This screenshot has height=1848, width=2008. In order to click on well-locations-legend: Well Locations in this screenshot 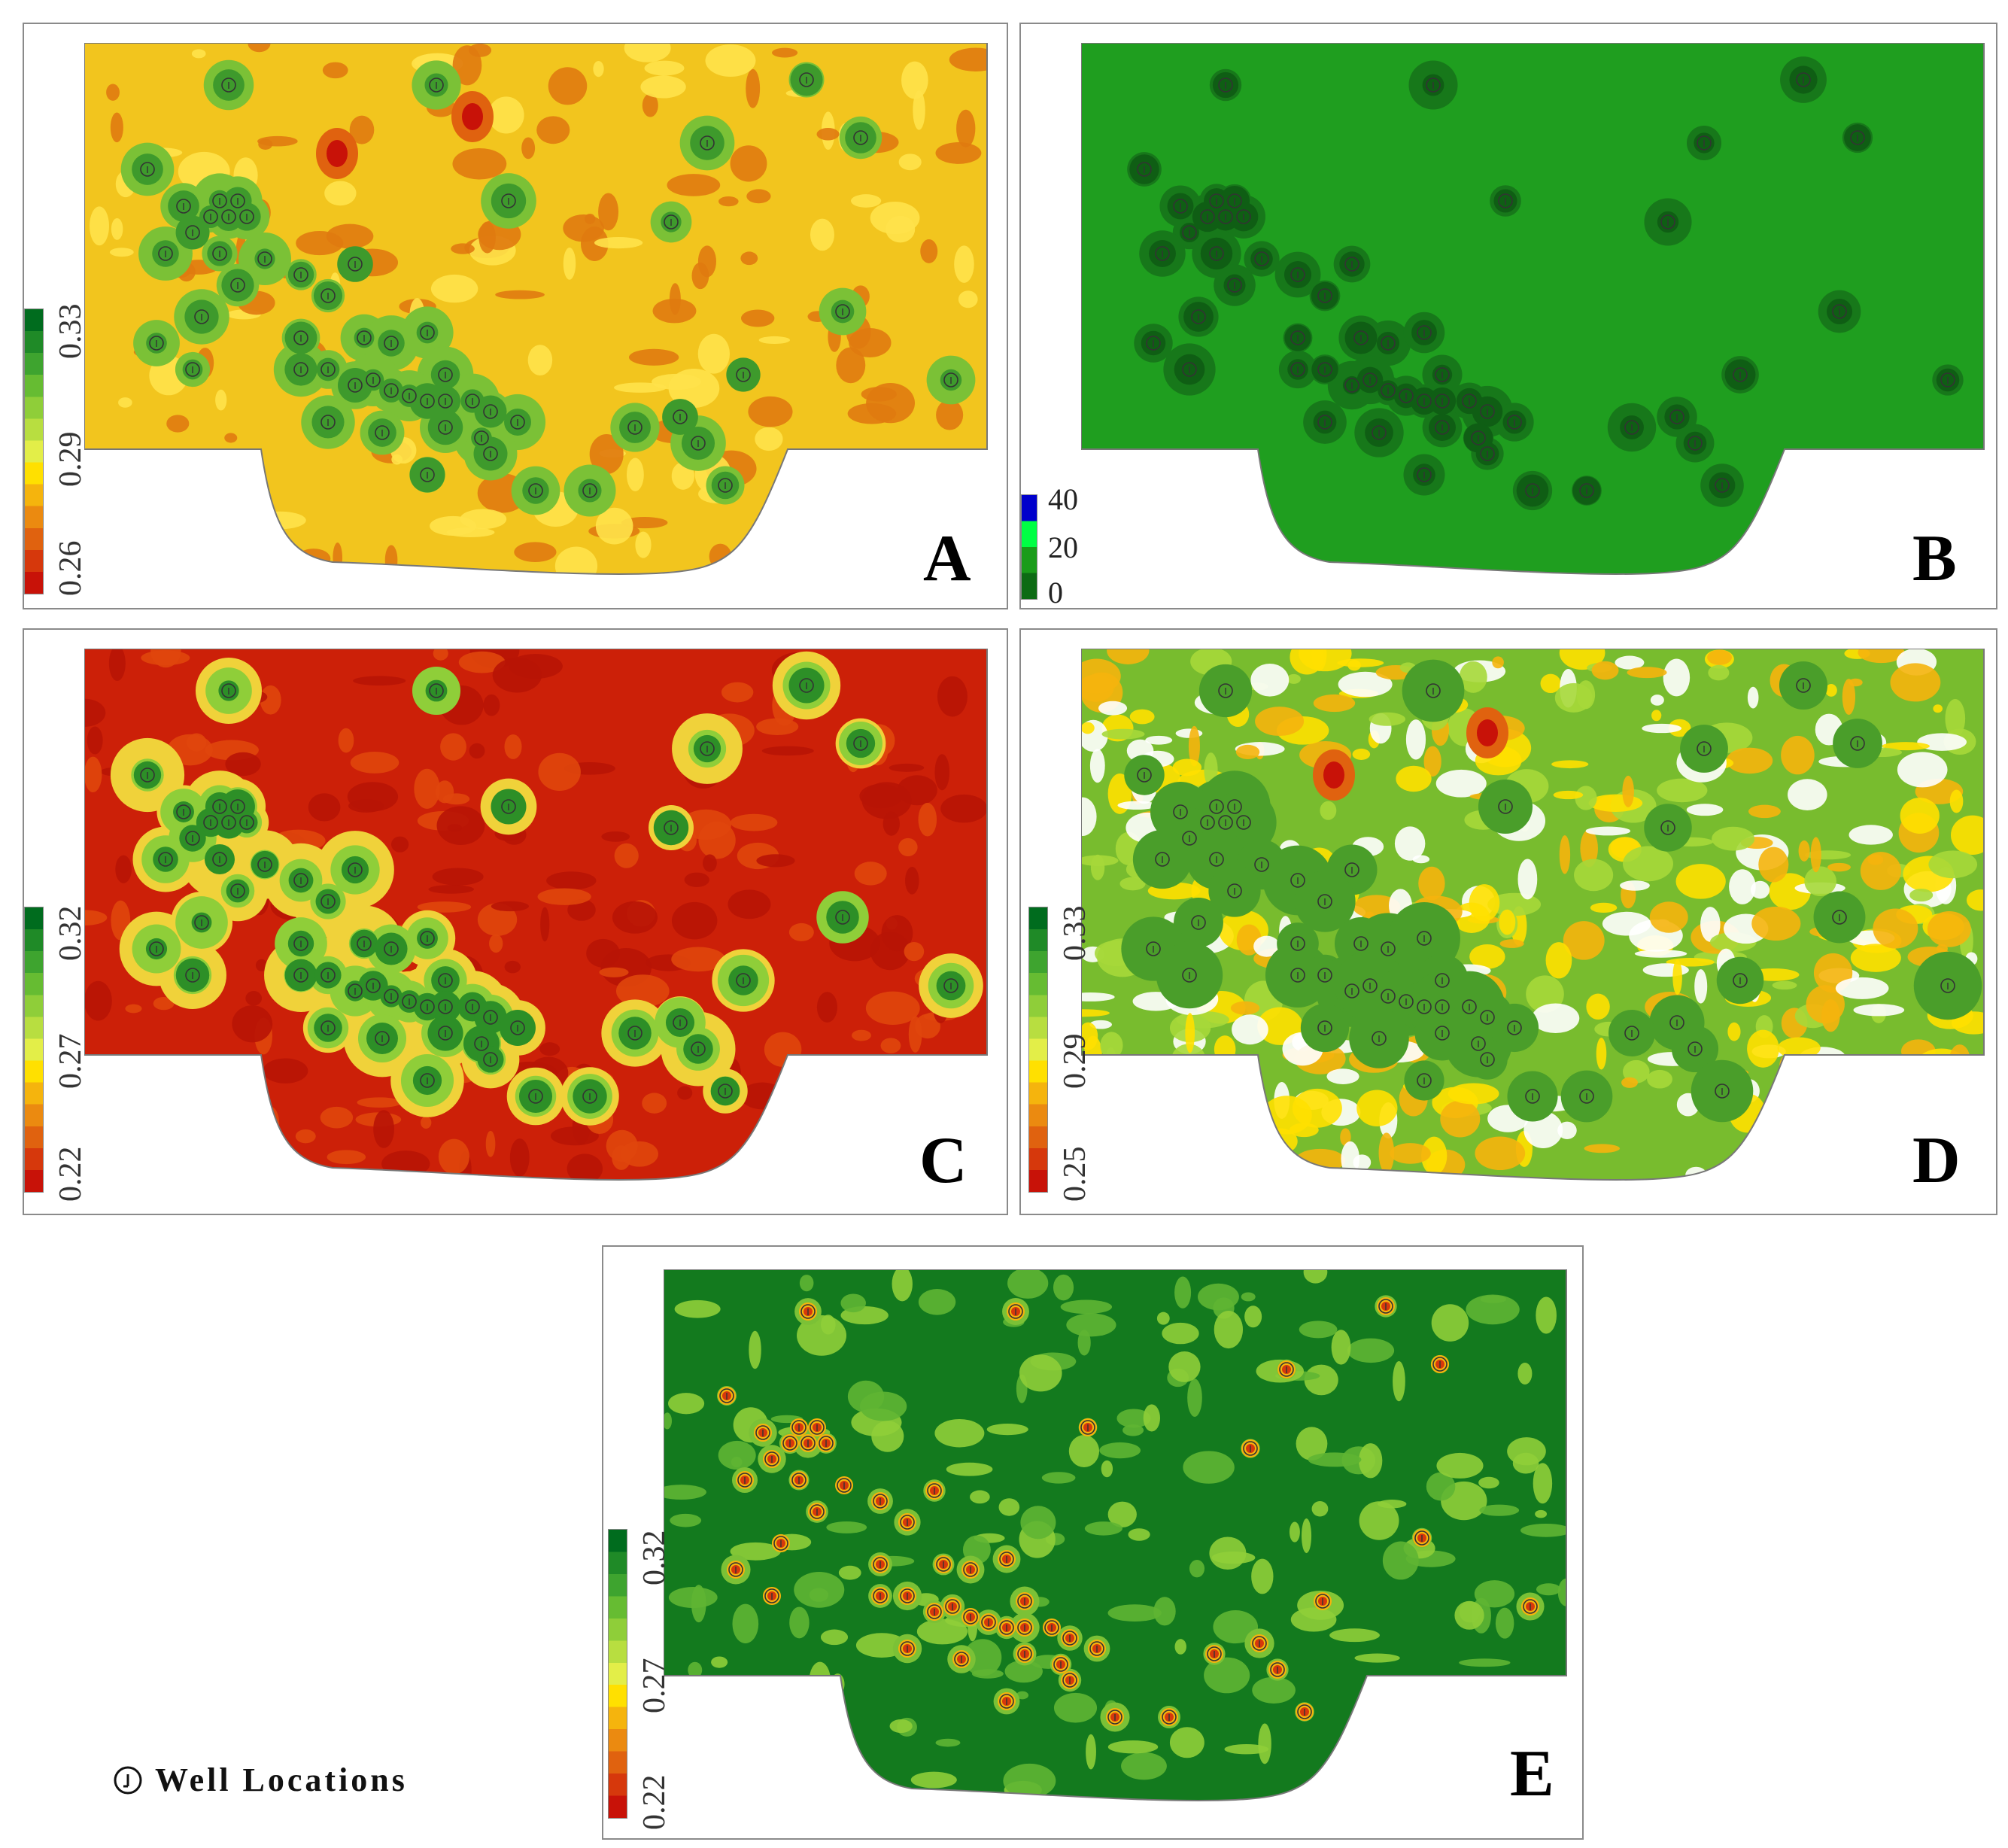, I will do `click(260, 1780)`.